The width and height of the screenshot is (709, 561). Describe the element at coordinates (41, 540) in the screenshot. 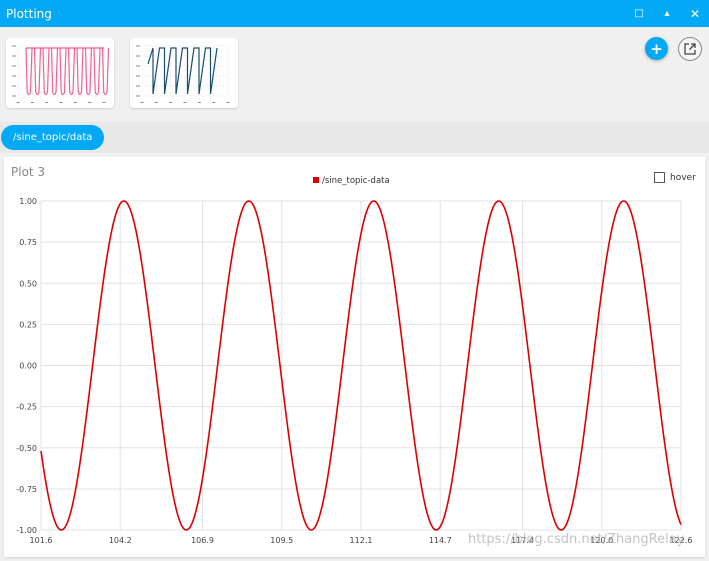

I see `x-tick-label: 101.6` at that location.